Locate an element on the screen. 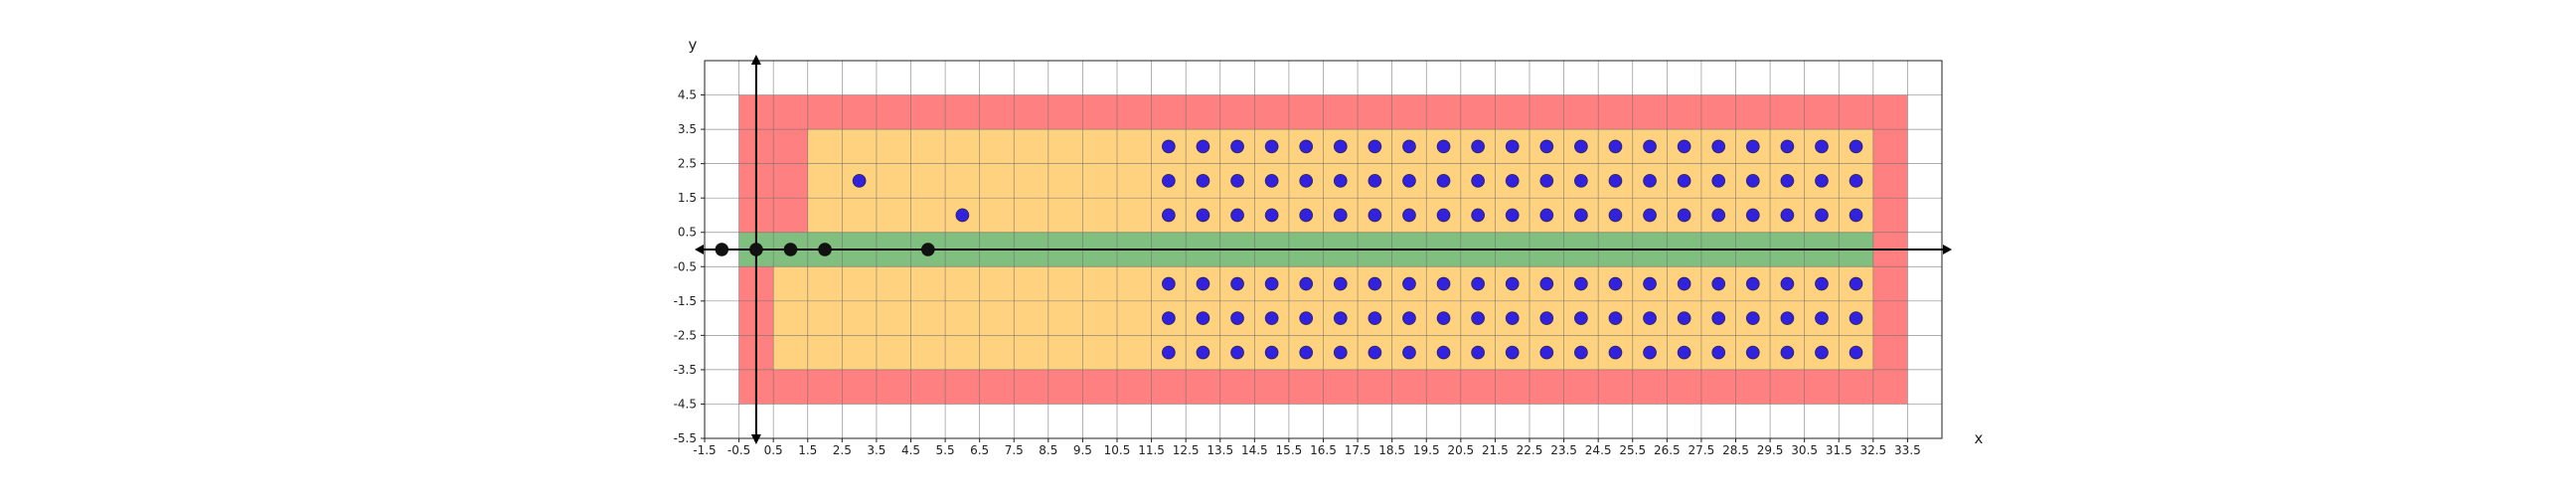 The image size is (2576, 501). y-tick-label: 0.5 is located at coordinates (687, 233).